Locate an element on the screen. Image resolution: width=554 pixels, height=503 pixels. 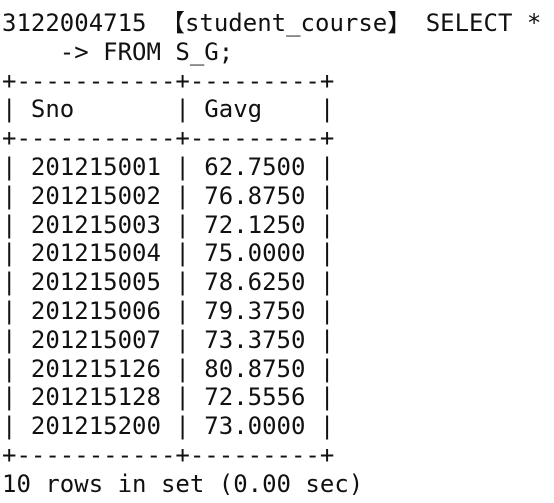
sql-command-part1: SELECT * is located at coordinates (483, 23).